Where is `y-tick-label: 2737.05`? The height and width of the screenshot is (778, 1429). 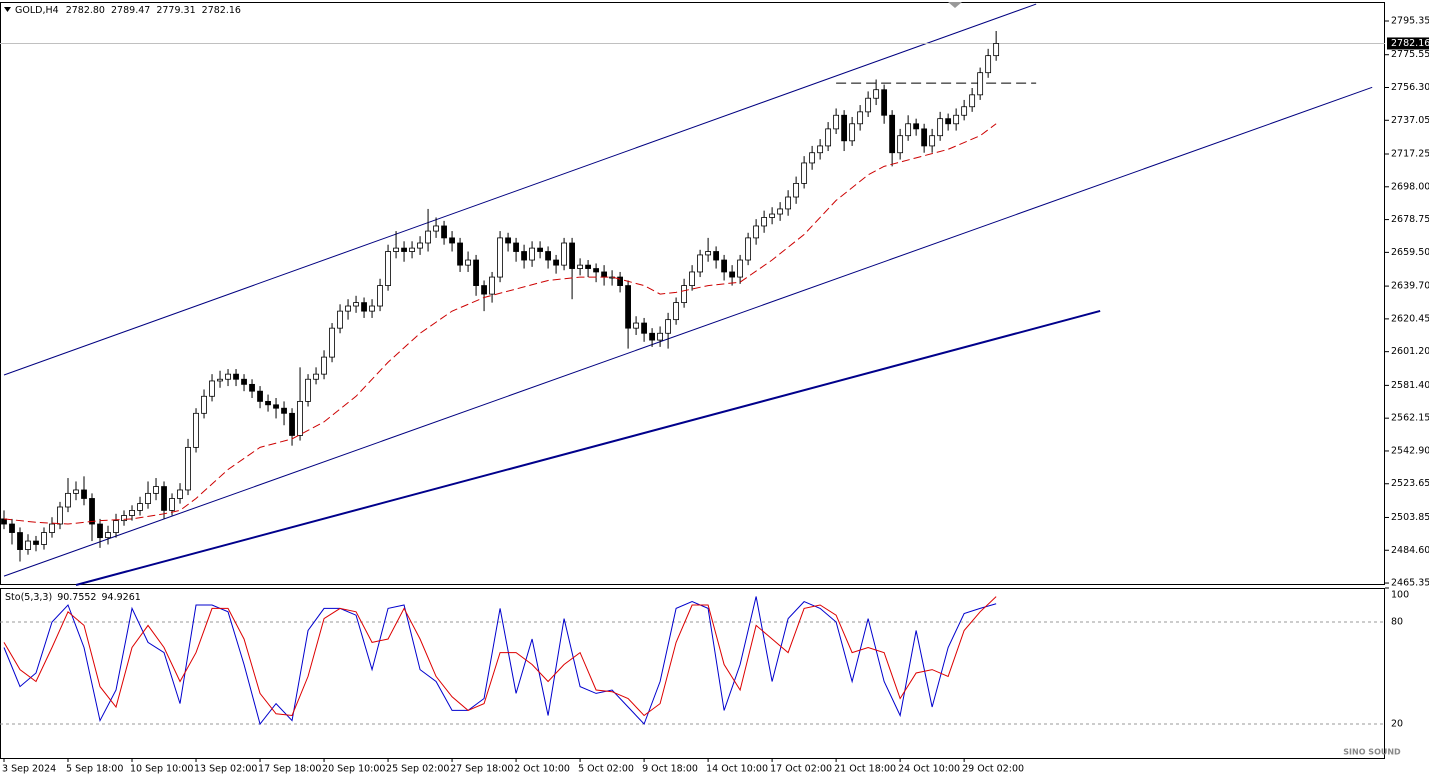 y-tick-label: 2737.05 is located at coordinates (1410, 120).